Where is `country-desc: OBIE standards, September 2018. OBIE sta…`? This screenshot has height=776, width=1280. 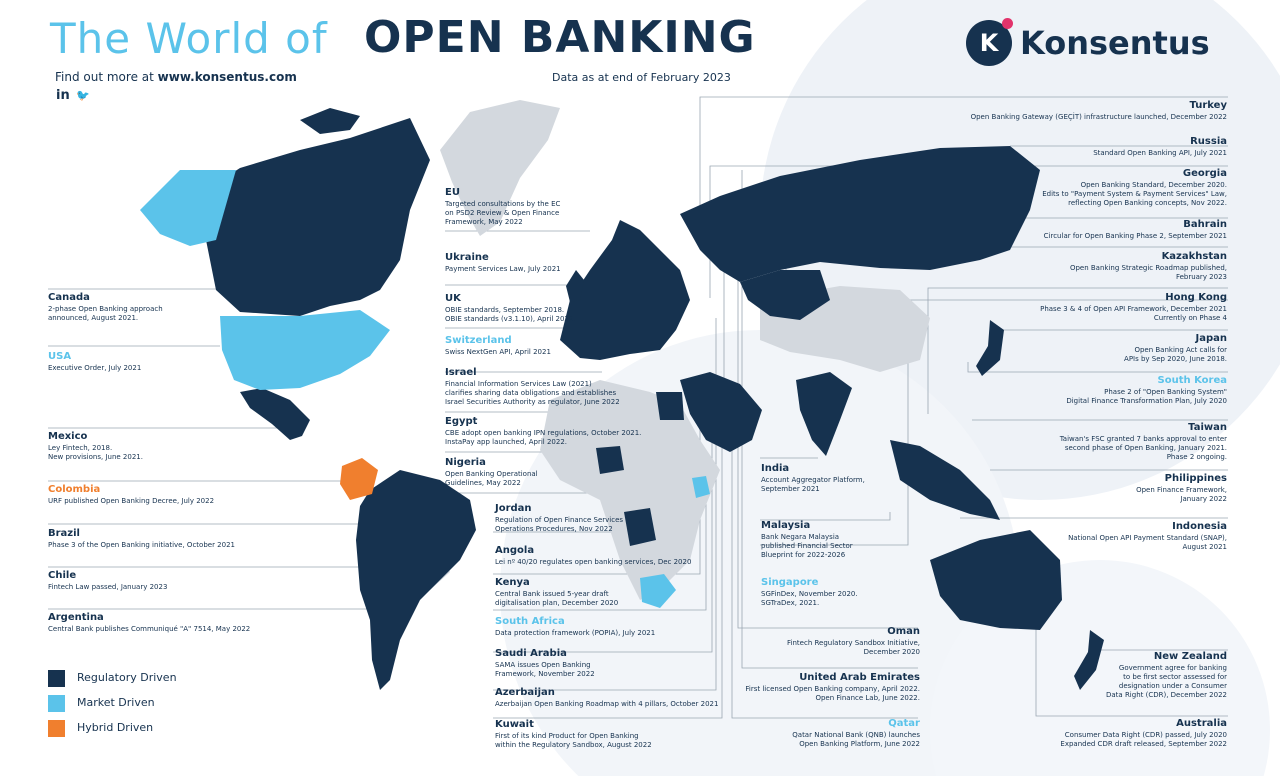 country-desc: OBIE standards, September 2018. OBIE sta… is located at coordinates (510, 315).